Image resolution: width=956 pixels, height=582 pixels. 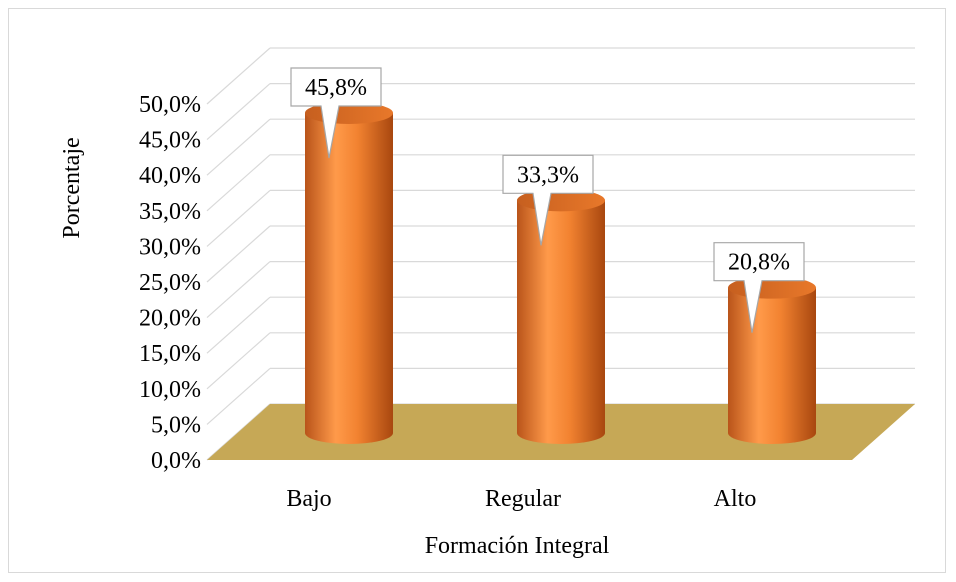 I want to click on y-tick-label: 5,0%, so click(x=176, y=425).